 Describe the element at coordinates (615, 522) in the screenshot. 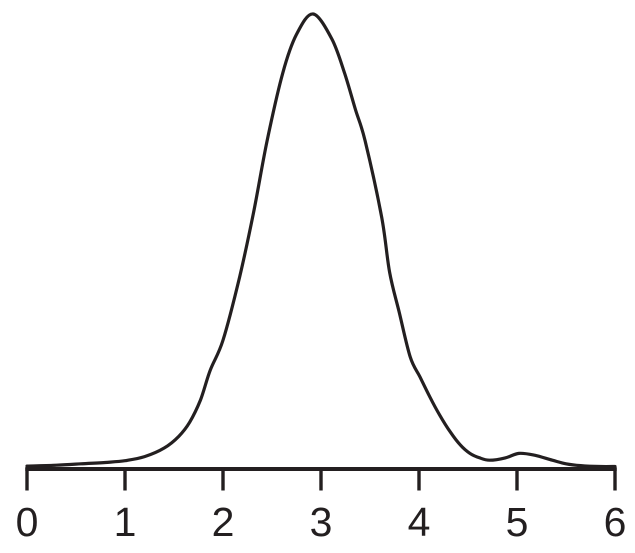

I see `x-tick-label: 6` at that location.